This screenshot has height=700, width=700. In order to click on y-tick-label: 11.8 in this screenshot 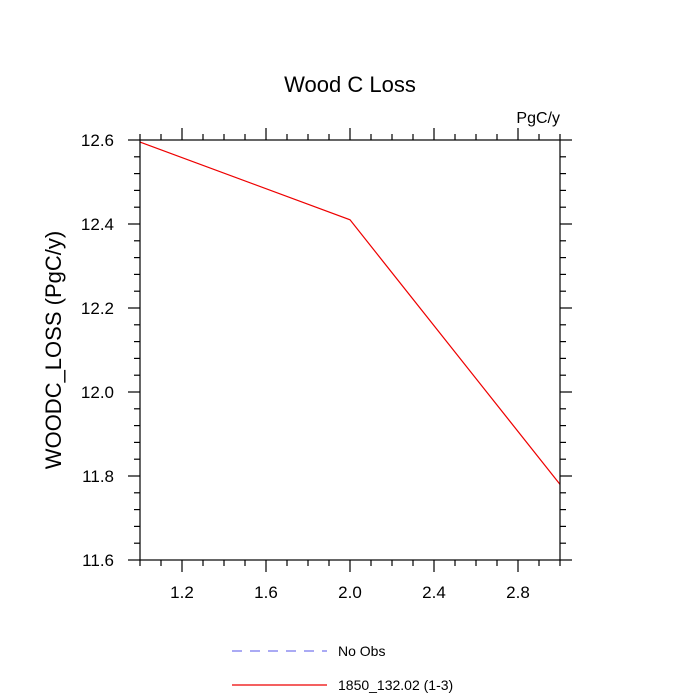, I will do `click(98, 476)`.